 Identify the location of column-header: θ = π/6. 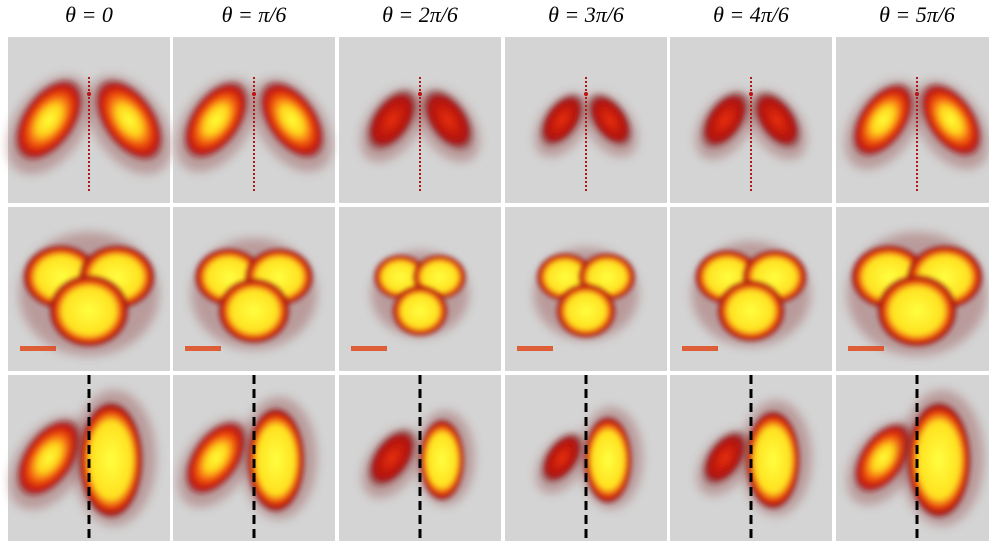
(254, 14).